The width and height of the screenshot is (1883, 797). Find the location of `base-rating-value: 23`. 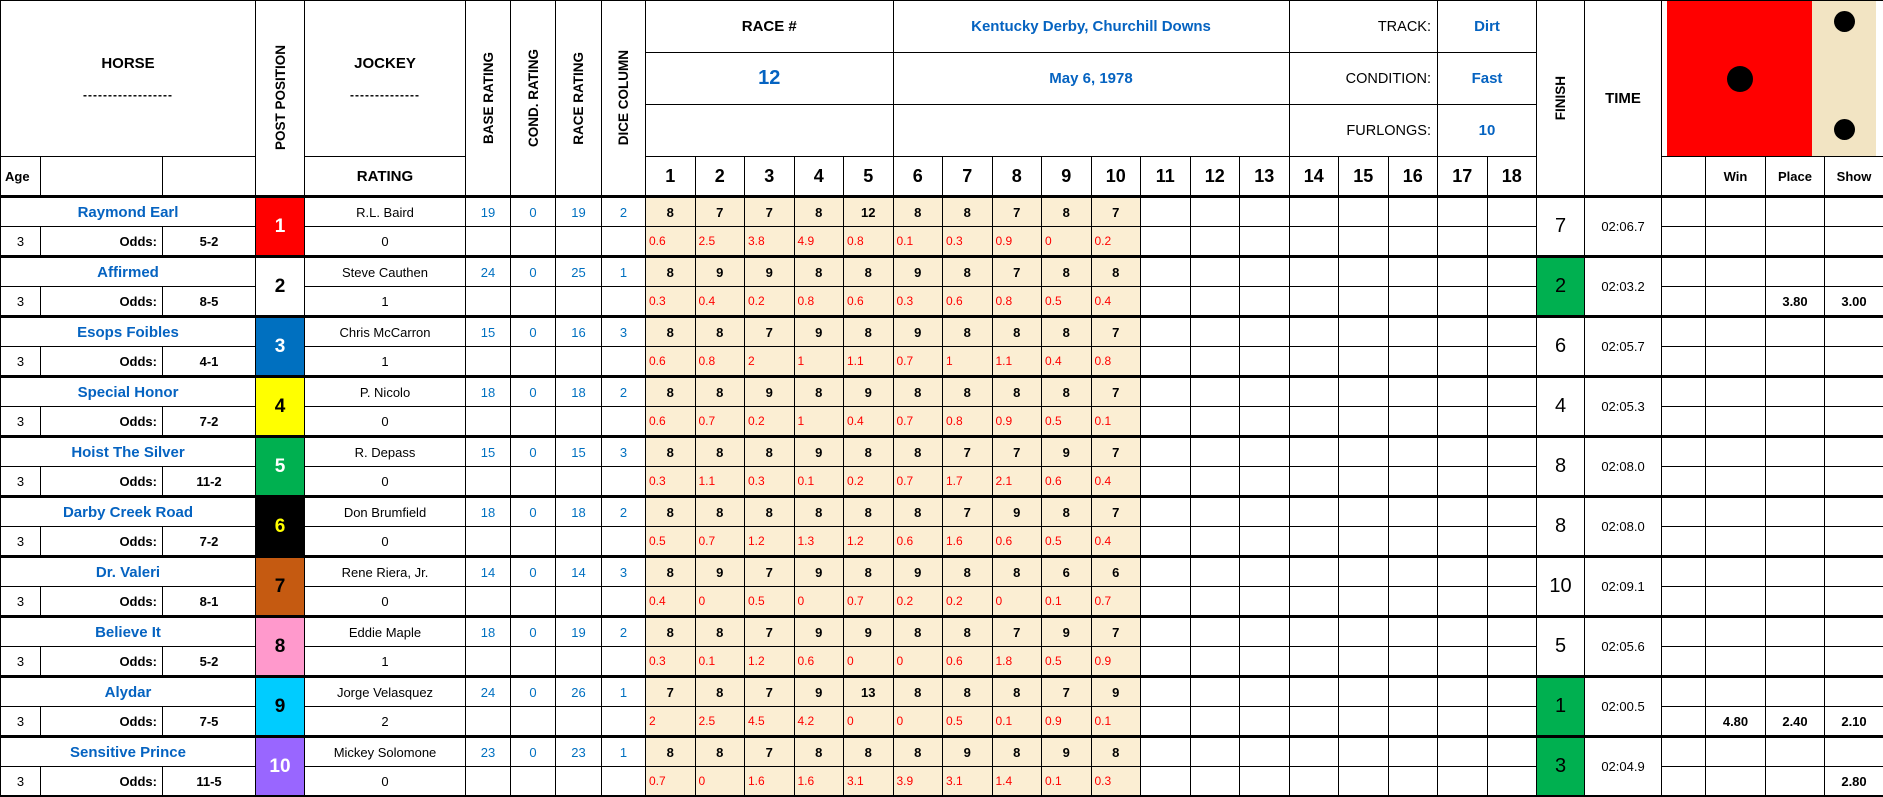

base-rating-value: 23 is located at coordinates (488, 752).